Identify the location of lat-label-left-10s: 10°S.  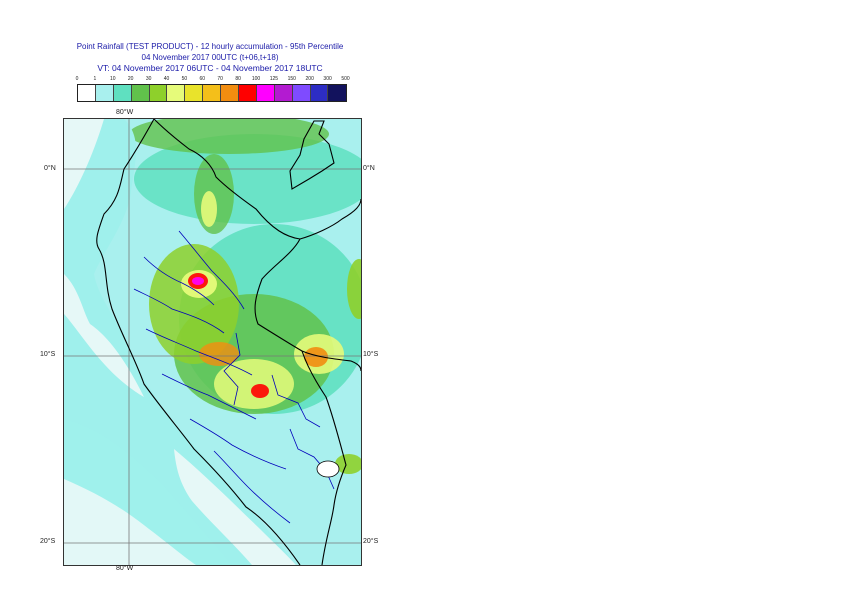
(48, 354).